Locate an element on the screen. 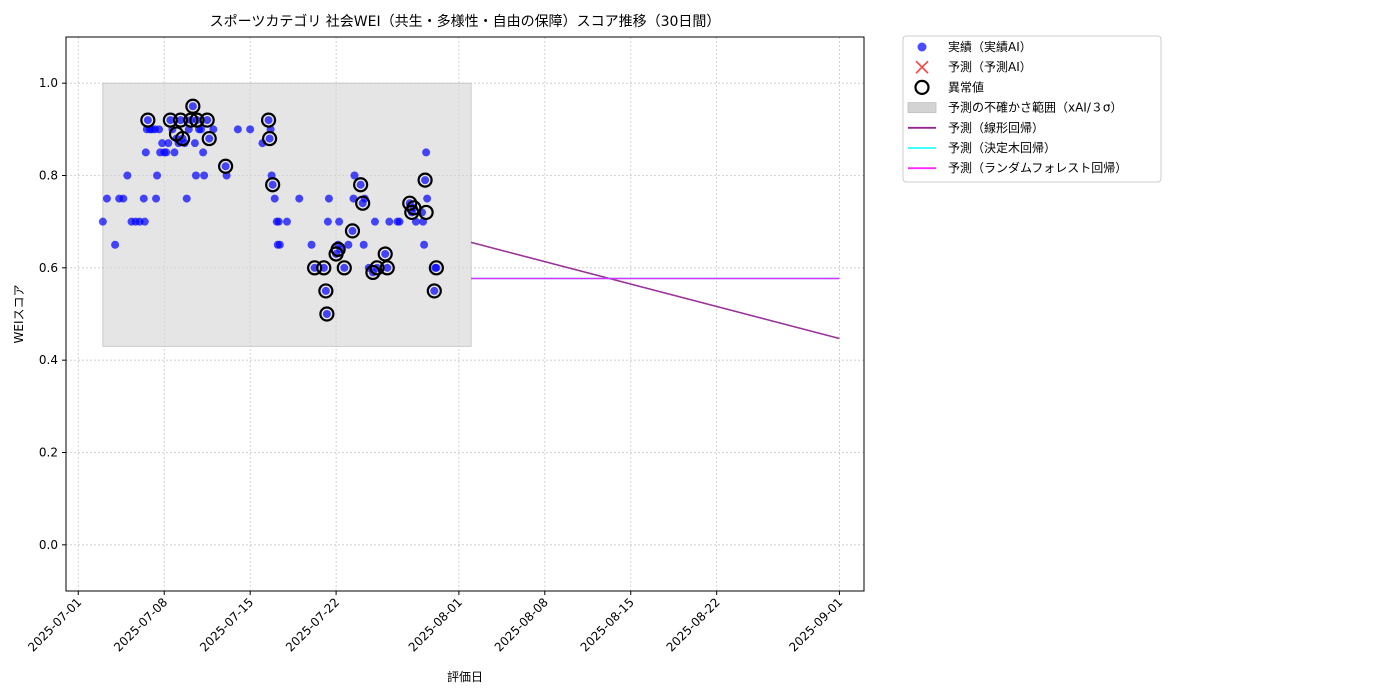 Image resolution: width=1400 pixels, height=700 pixels. legend-ring-icon is located at coordinates (922, 87).